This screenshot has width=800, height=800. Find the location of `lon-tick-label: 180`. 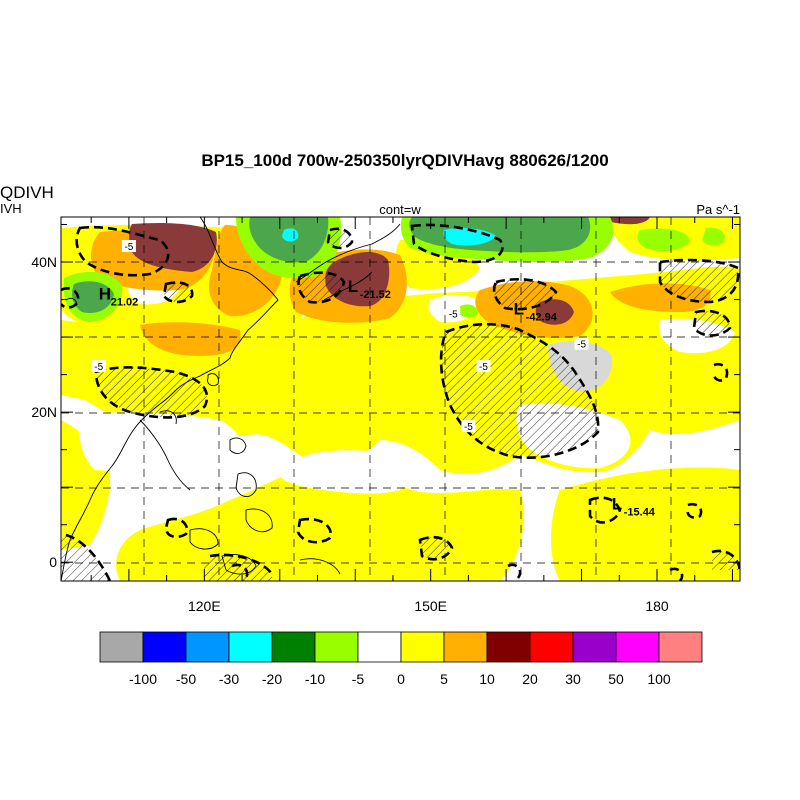

lon-tick-label: 180 is located at coordinates (657, 606).